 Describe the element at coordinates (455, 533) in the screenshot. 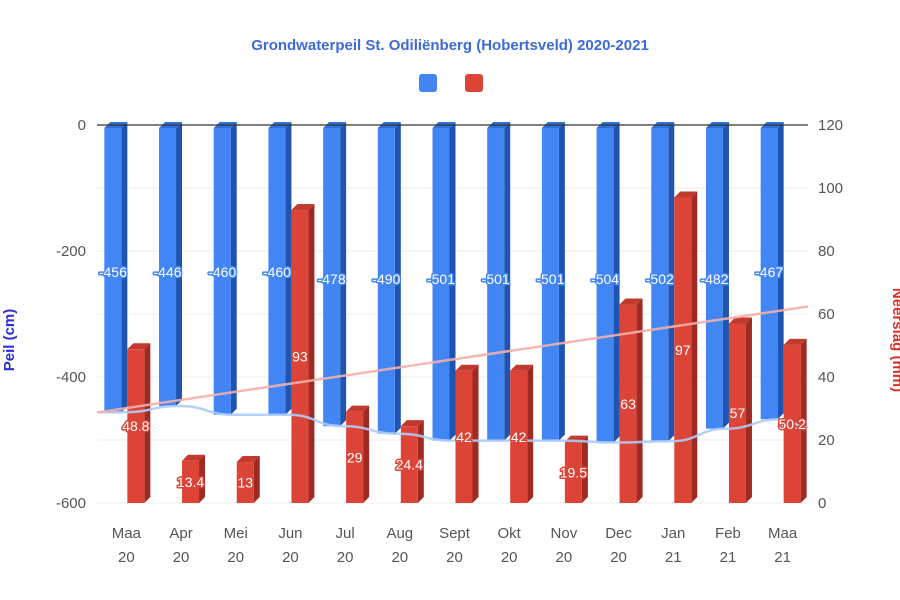

I see `x-tick-label: Sept` at that location.